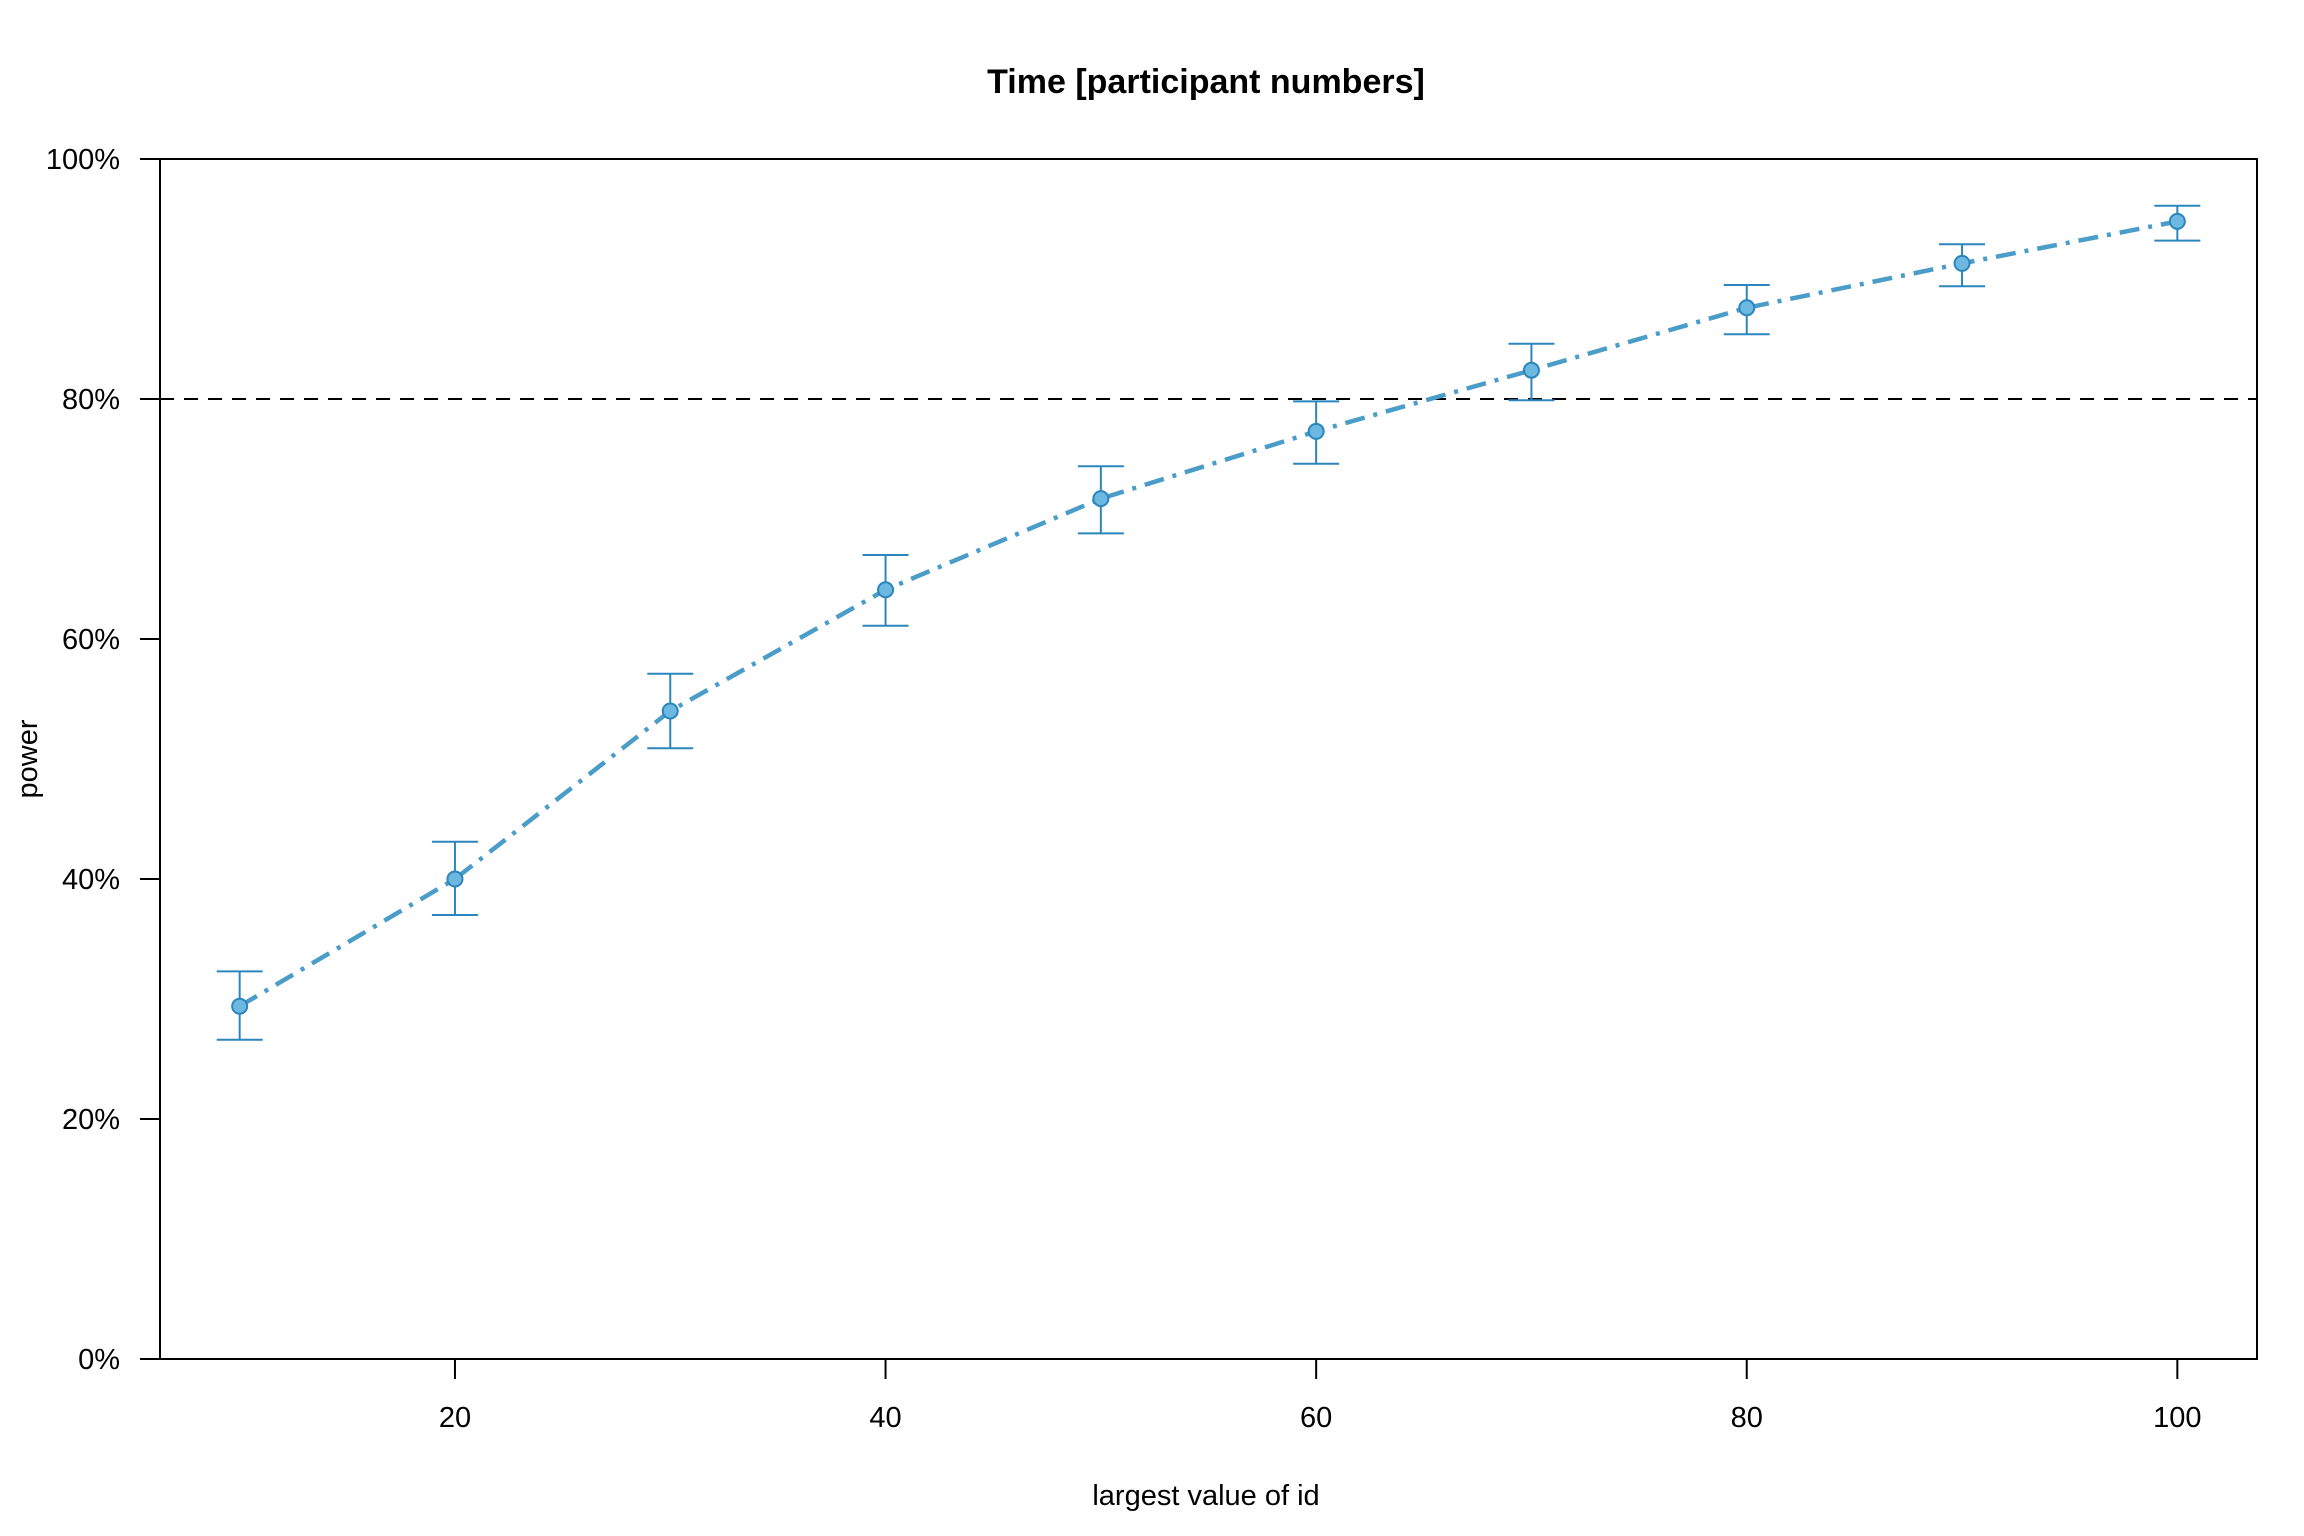  What do you see at coordinates (455, 1418) in the screenshot?
I see `x-tick-label: 20` at bounding box center [455, 1418].